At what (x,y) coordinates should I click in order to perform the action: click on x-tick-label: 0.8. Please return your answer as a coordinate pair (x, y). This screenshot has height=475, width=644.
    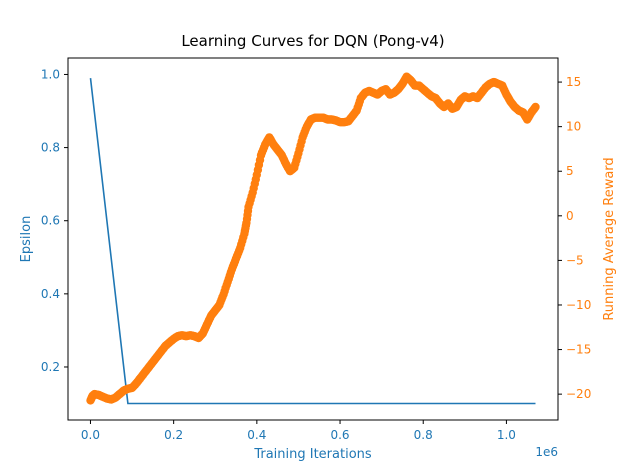
    Looking at the image, I should click on (423, 435).